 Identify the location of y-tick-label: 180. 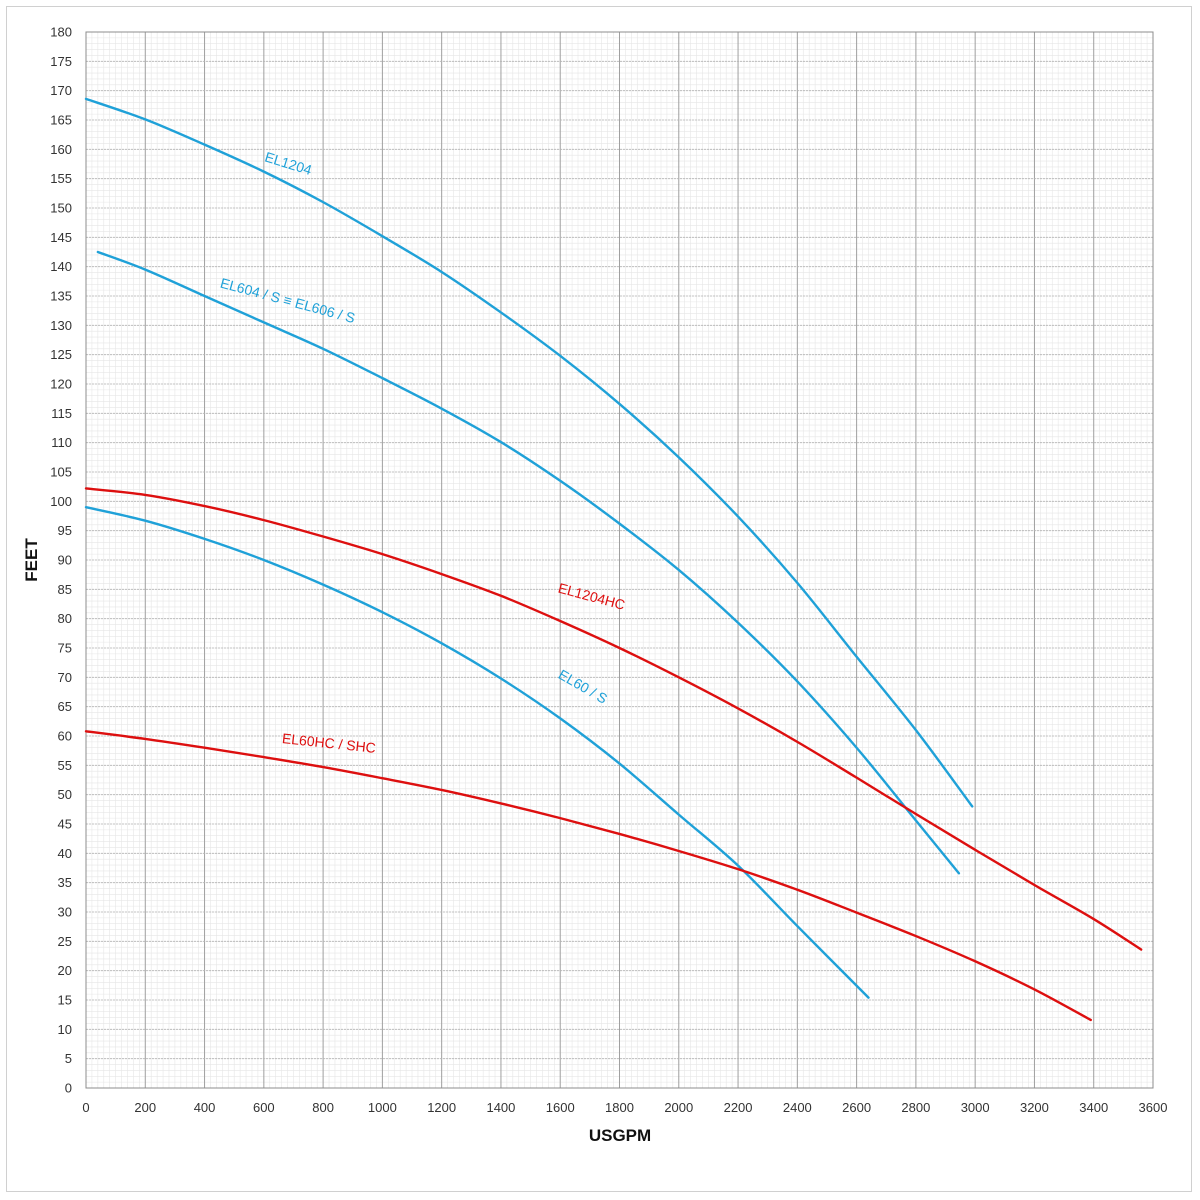
(61, 32).